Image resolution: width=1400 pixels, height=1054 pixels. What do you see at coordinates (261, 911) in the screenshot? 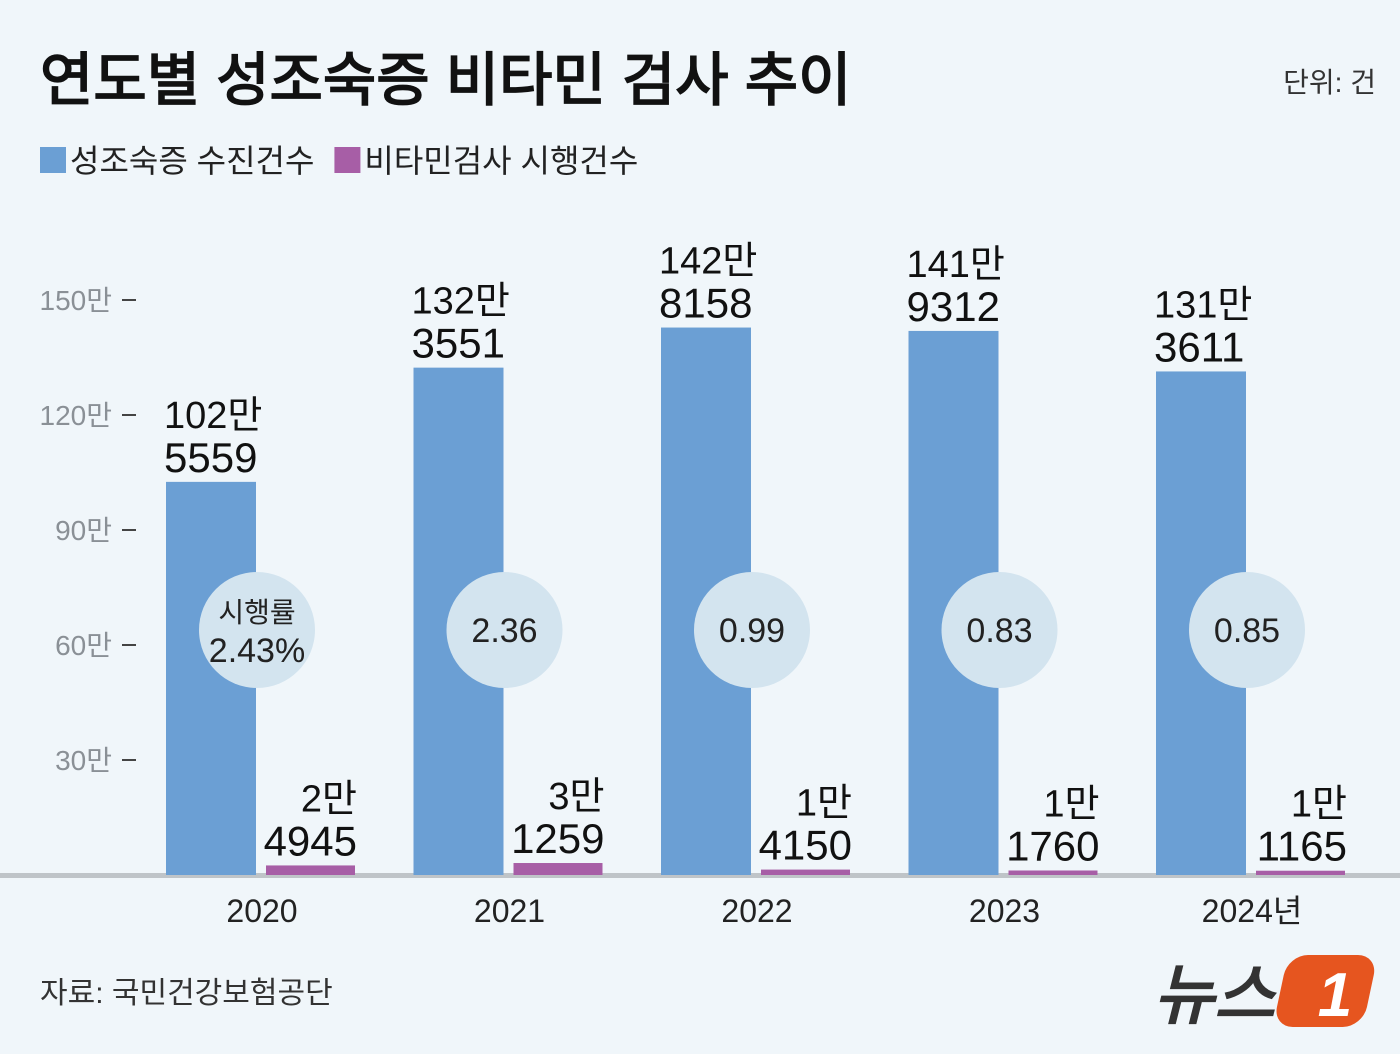
I see `x-tick-label: 2020` at bounding box center [261, 911].